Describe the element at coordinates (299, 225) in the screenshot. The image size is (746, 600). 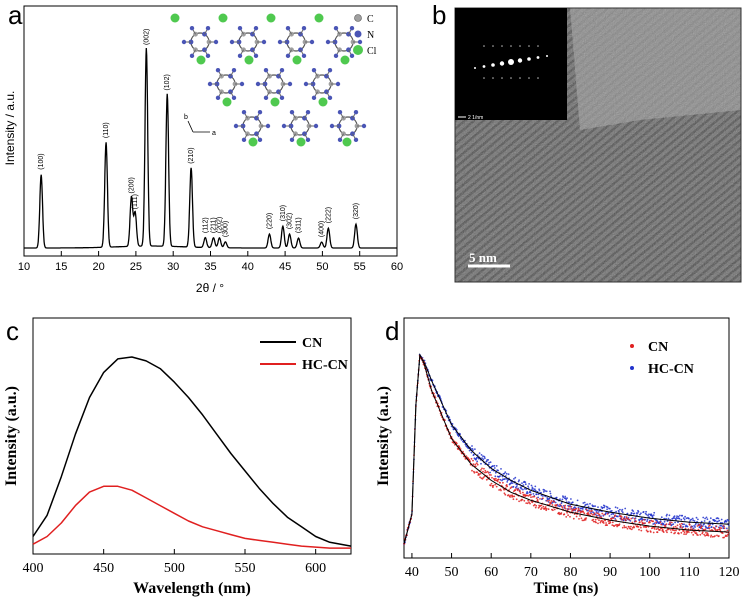
I see `xrd-peak-label: (311)` at that location.